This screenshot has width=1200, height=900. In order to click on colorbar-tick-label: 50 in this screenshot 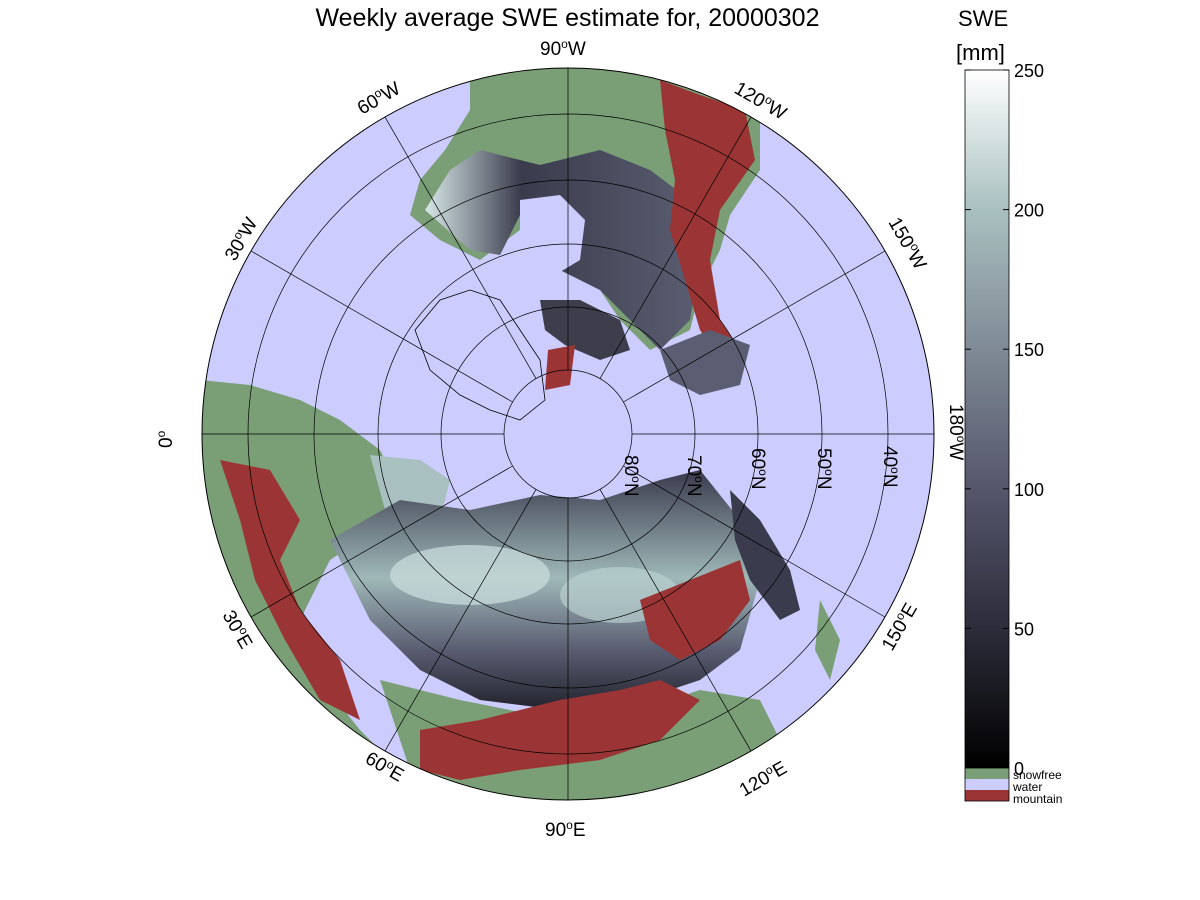, I will do `click(1024, 629)`.